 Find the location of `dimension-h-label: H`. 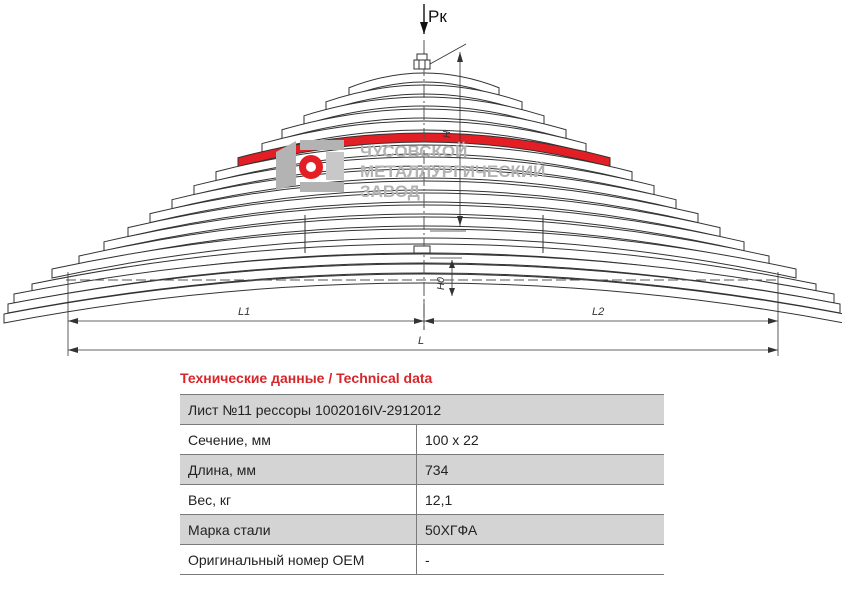

dimension-h-label: H is located at coordinates (447, 134).